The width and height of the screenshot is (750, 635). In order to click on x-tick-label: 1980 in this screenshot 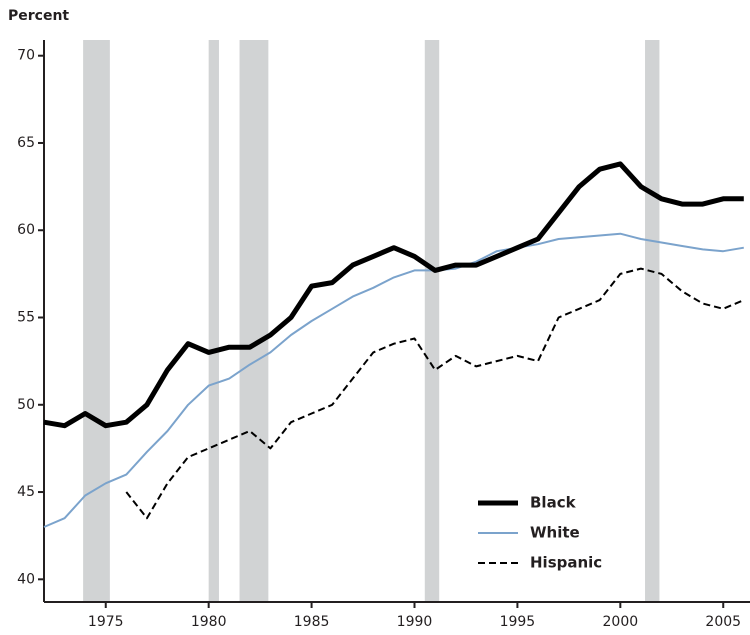, I will do `click(209, 622)`.